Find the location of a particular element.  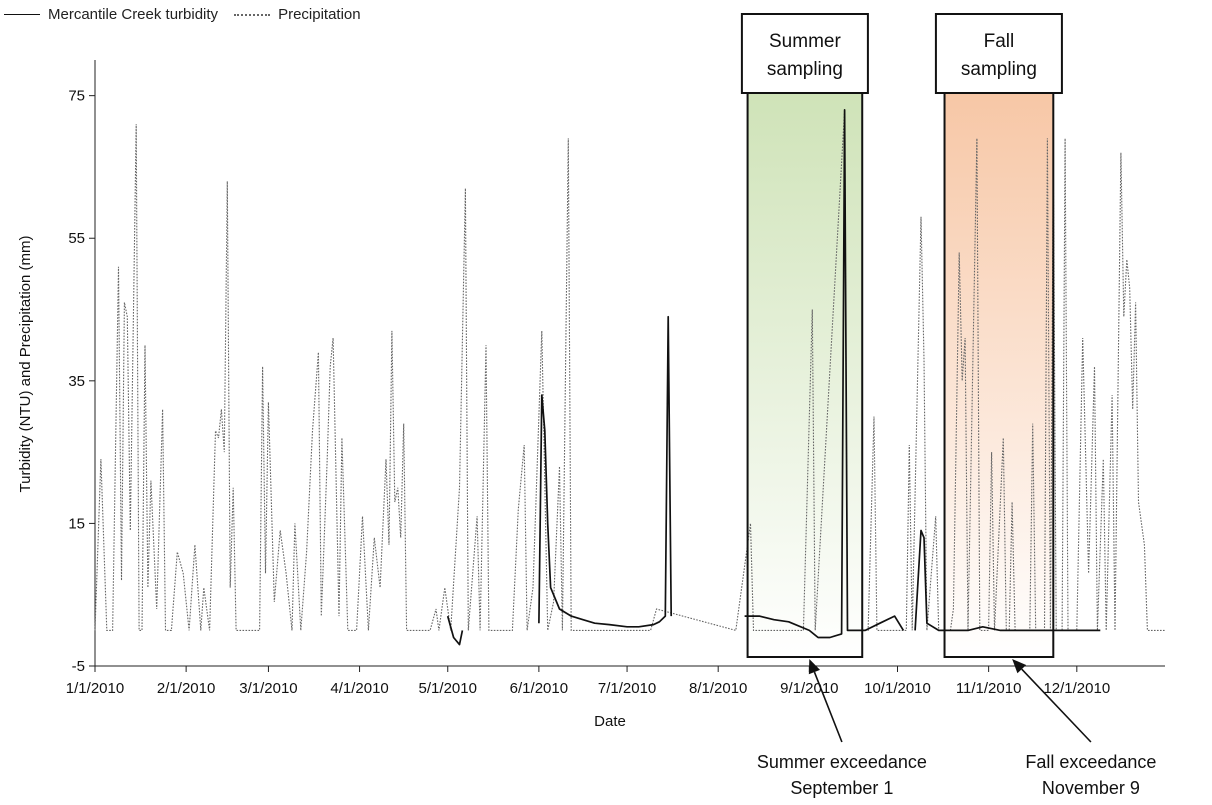

fall-sampling-band is located at coordinates (999, 375).